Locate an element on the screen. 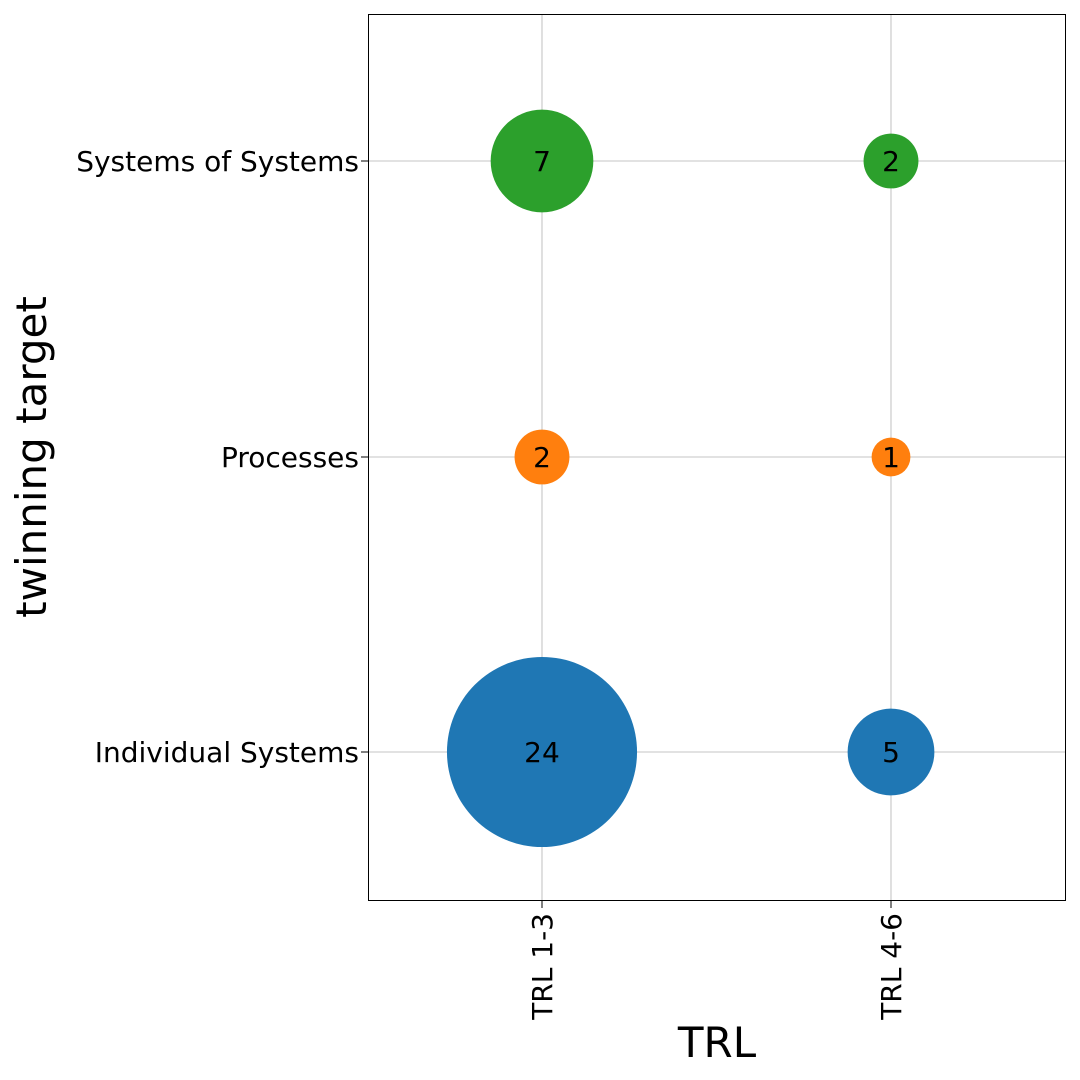 The width and height of the screenshot is (1080, 1080). x-tick-label-trl-4-6: TRL 4-6 is located at coordinates (891, 967).